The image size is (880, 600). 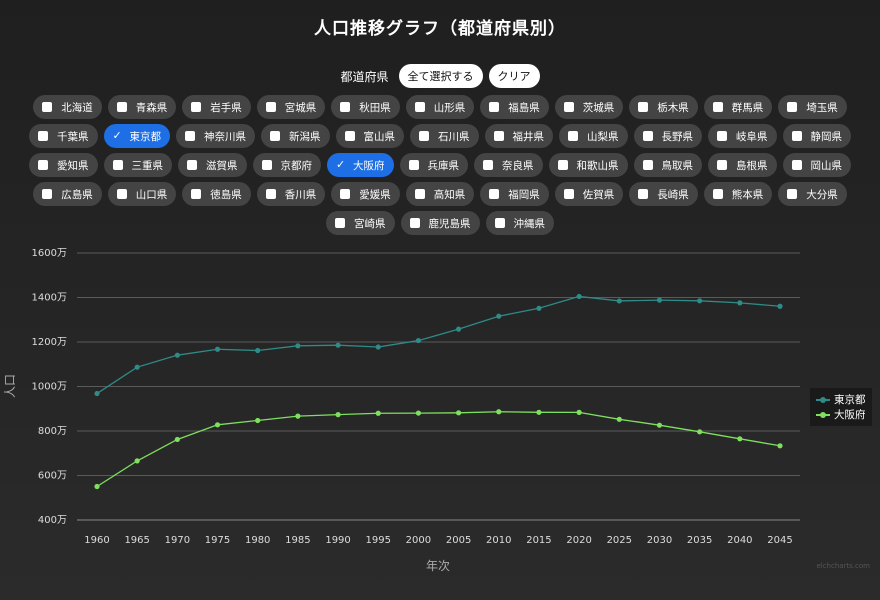 What do you see at coordinates (823, 415) in the screenshot?
I see `legend-marker-icon` at bounding box center [823, 415].